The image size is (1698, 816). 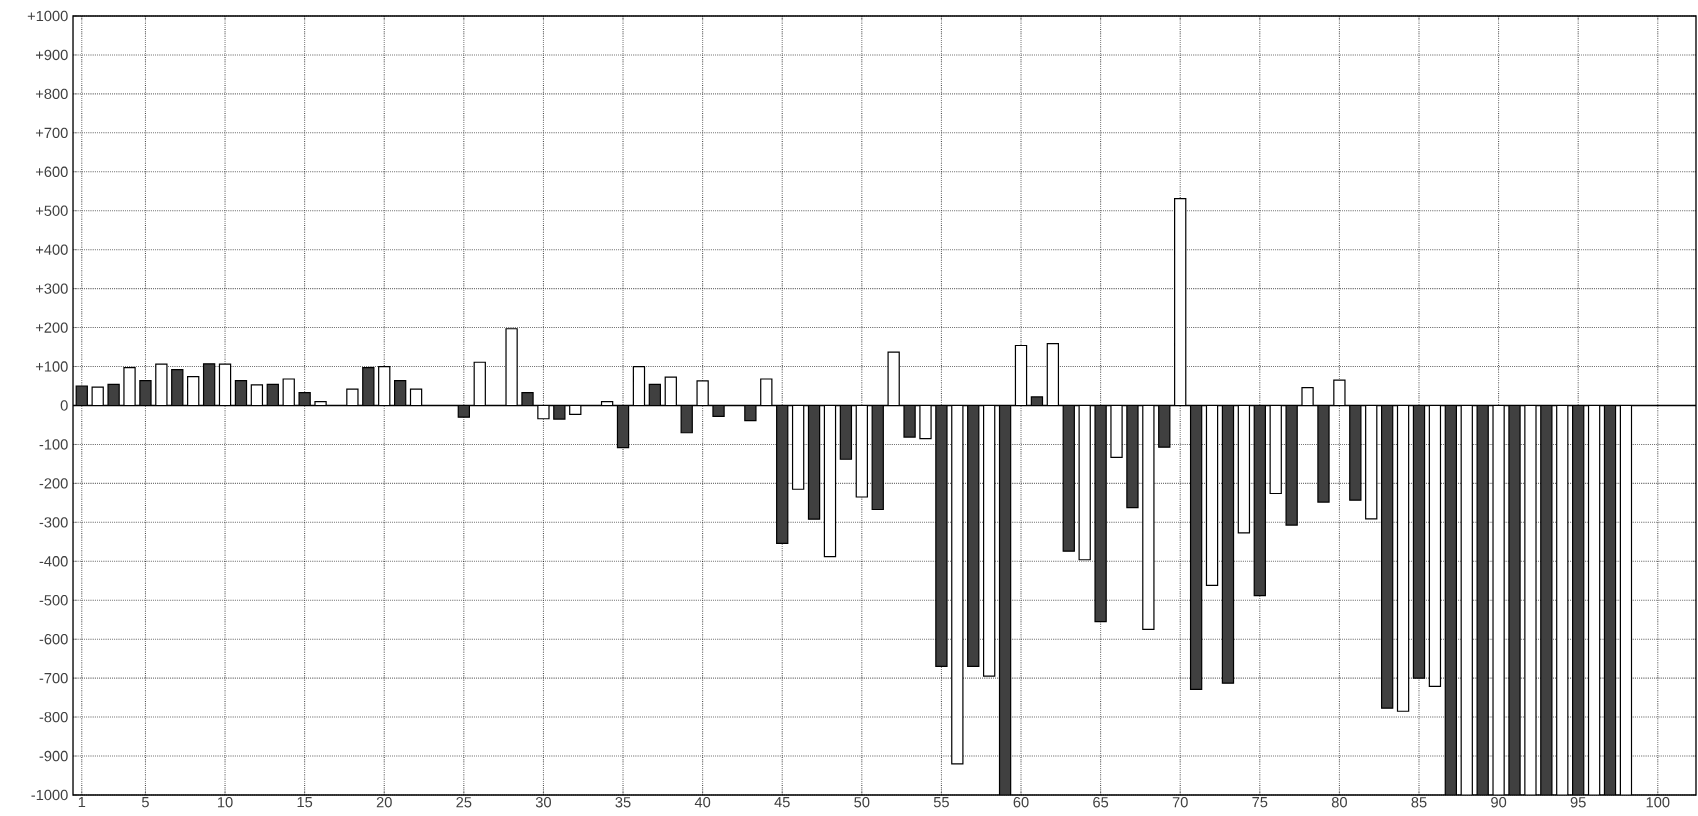 I want to click on x-tick-label: 65, so click(x=1101, y=802).